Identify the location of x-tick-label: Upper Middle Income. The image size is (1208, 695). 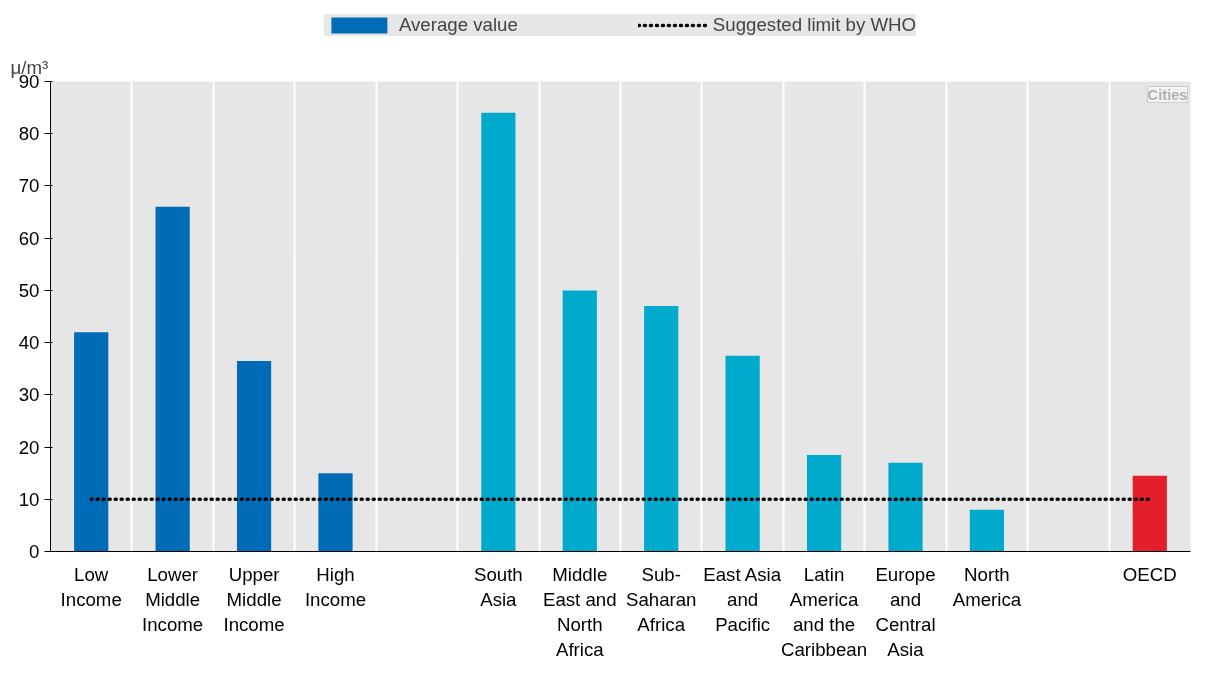
(254, 599).